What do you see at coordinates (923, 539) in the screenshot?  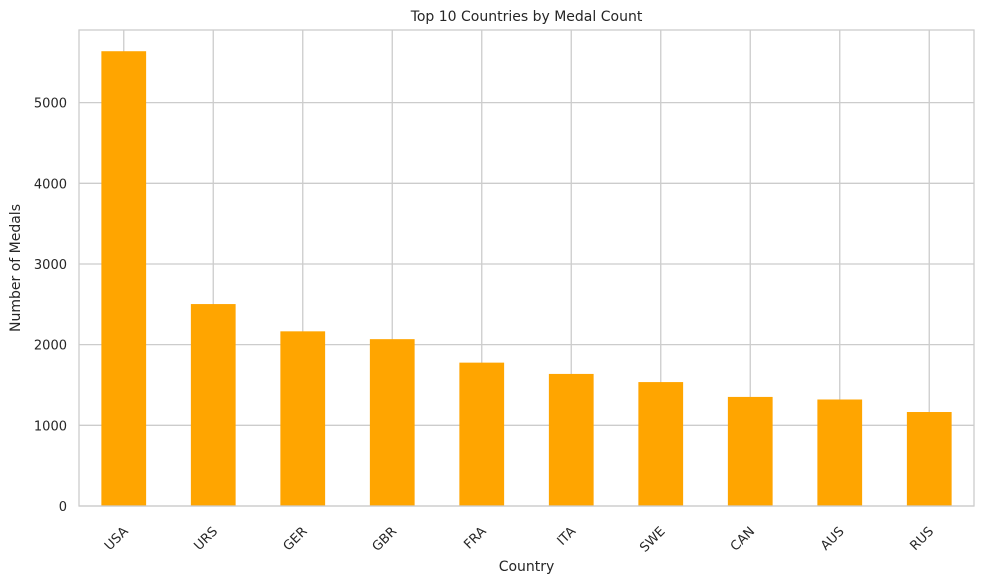 I see `x-tick-label-rus: RUS` at bounding box center [923, 539].